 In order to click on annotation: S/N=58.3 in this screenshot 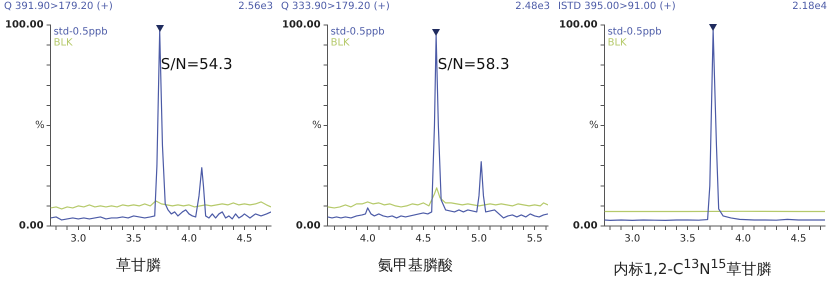, I will do `click(474, 64)`.